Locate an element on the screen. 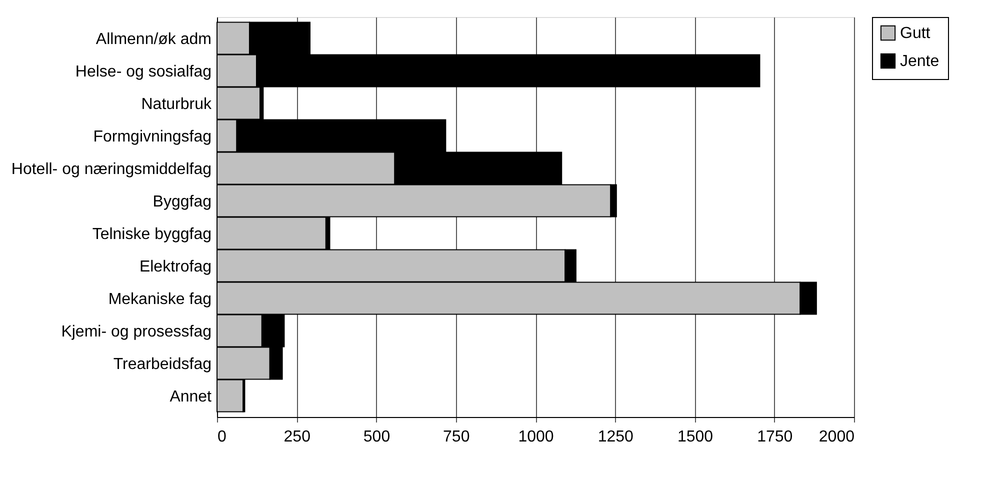 This screenshot has width=996, height=480. legend-label: Gutt is located at coordinates (915, 33).